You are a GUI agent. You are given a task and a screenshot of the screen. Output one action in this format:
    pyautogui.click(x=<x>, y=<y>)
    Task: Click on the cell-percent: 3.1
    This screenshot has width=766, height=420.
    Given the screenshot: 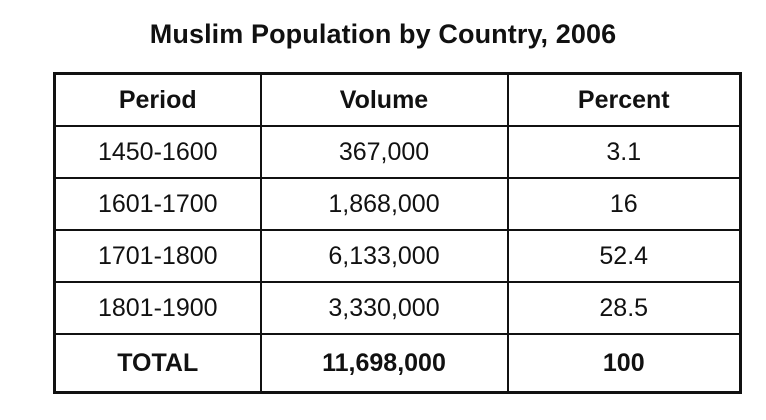 What is the action you would take?
    pyautogui.click(x=624, y=152)
    